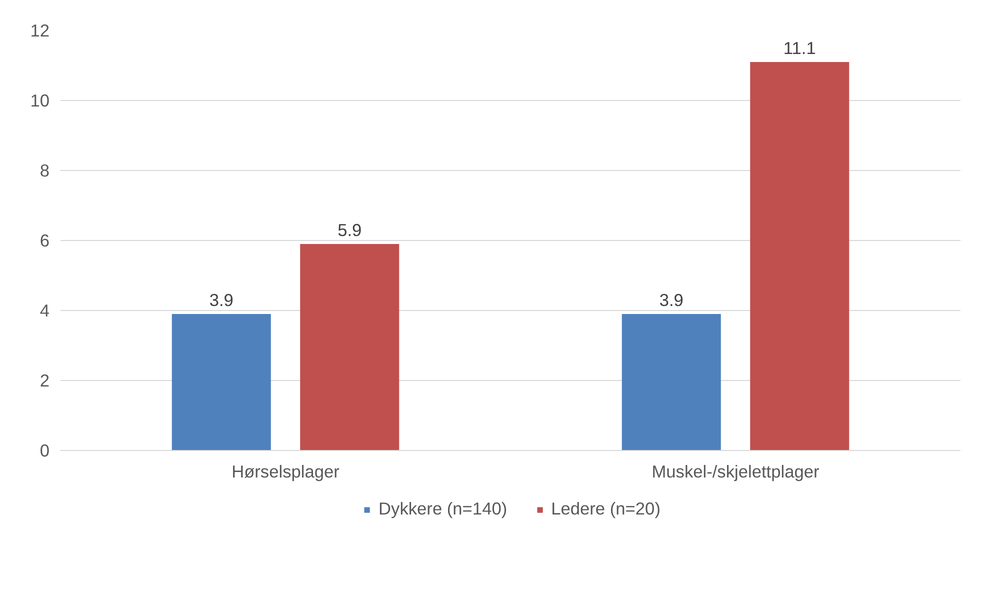  Describe the element at coordinates (45, 170) in the screenshot. I see `y-tick-label: 8` at that location.